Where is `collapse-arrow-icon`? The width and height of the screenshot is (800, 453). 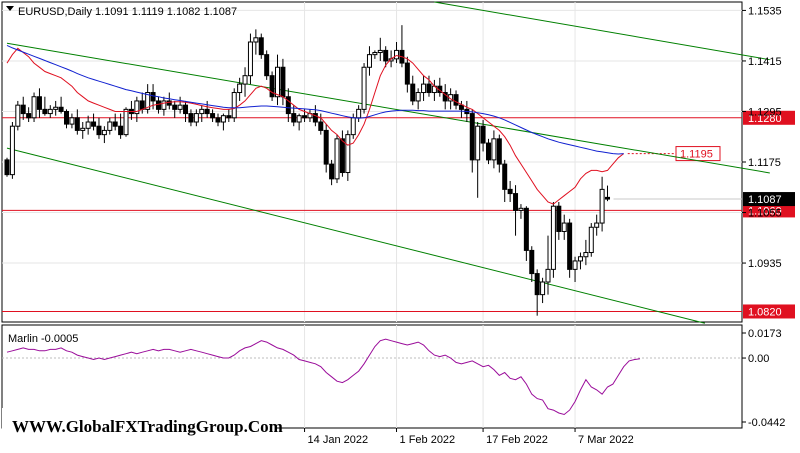
collapse-arrow-icon is located at coordinates (10, 8).